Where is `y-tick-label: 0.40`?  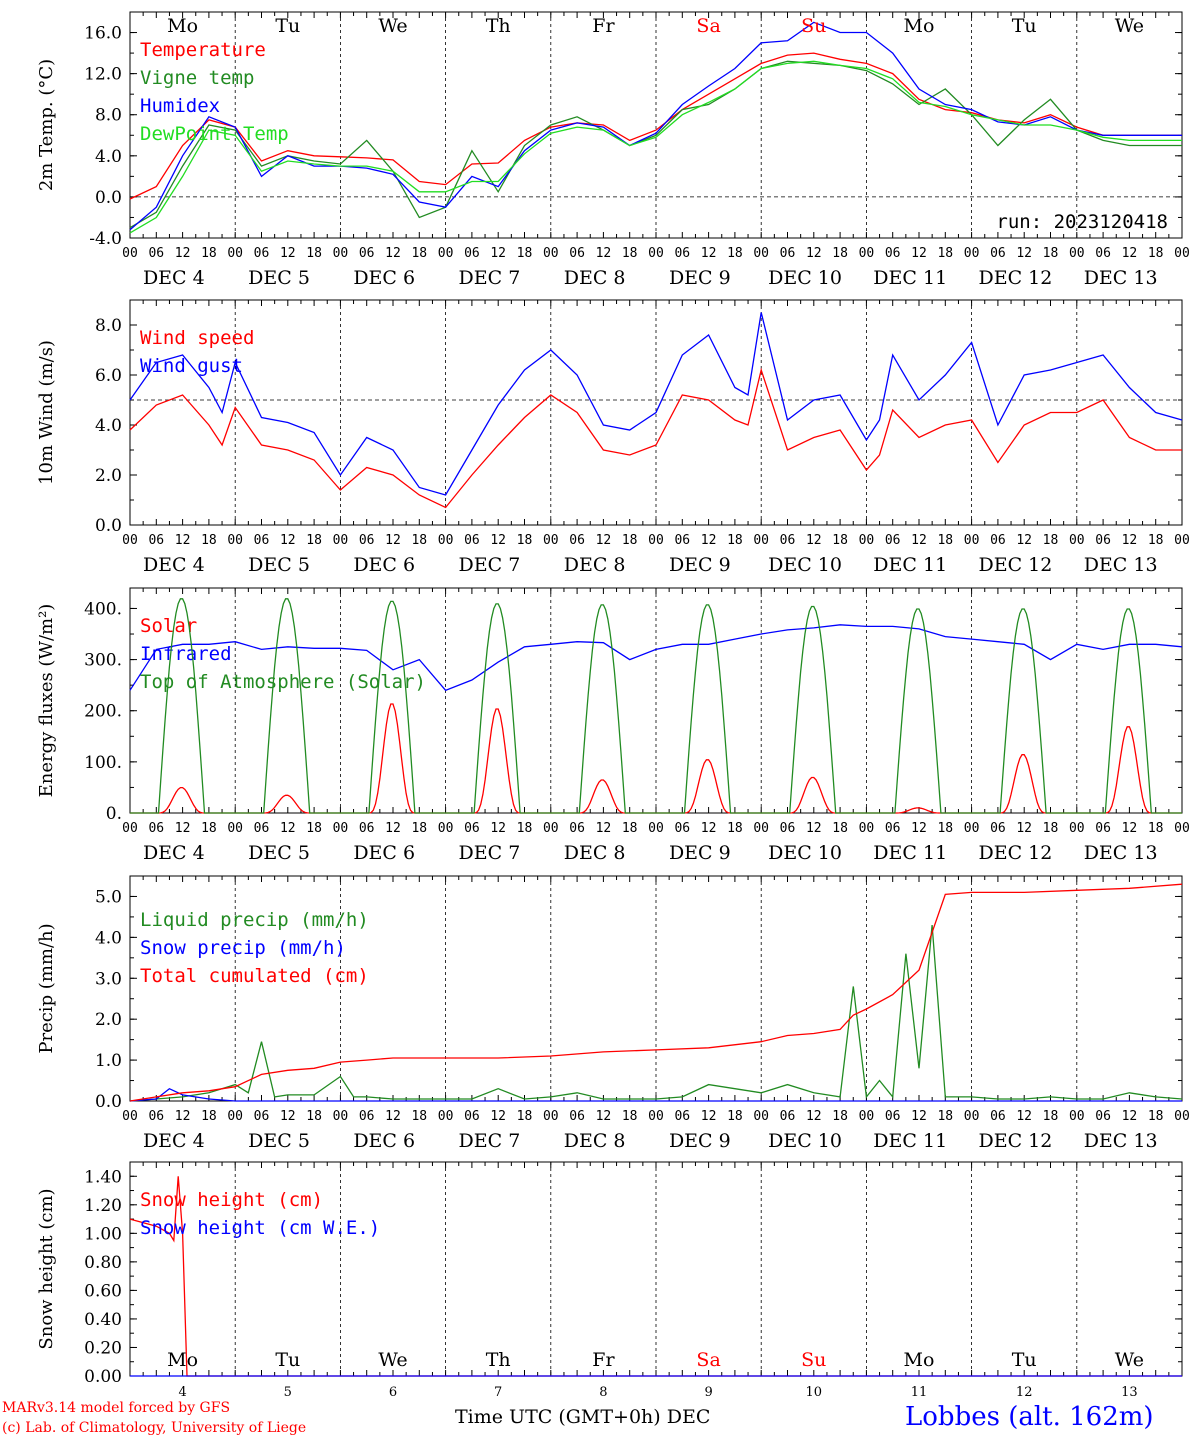
y-tick-label: 0.40 is located at coordinates (103, 1320).